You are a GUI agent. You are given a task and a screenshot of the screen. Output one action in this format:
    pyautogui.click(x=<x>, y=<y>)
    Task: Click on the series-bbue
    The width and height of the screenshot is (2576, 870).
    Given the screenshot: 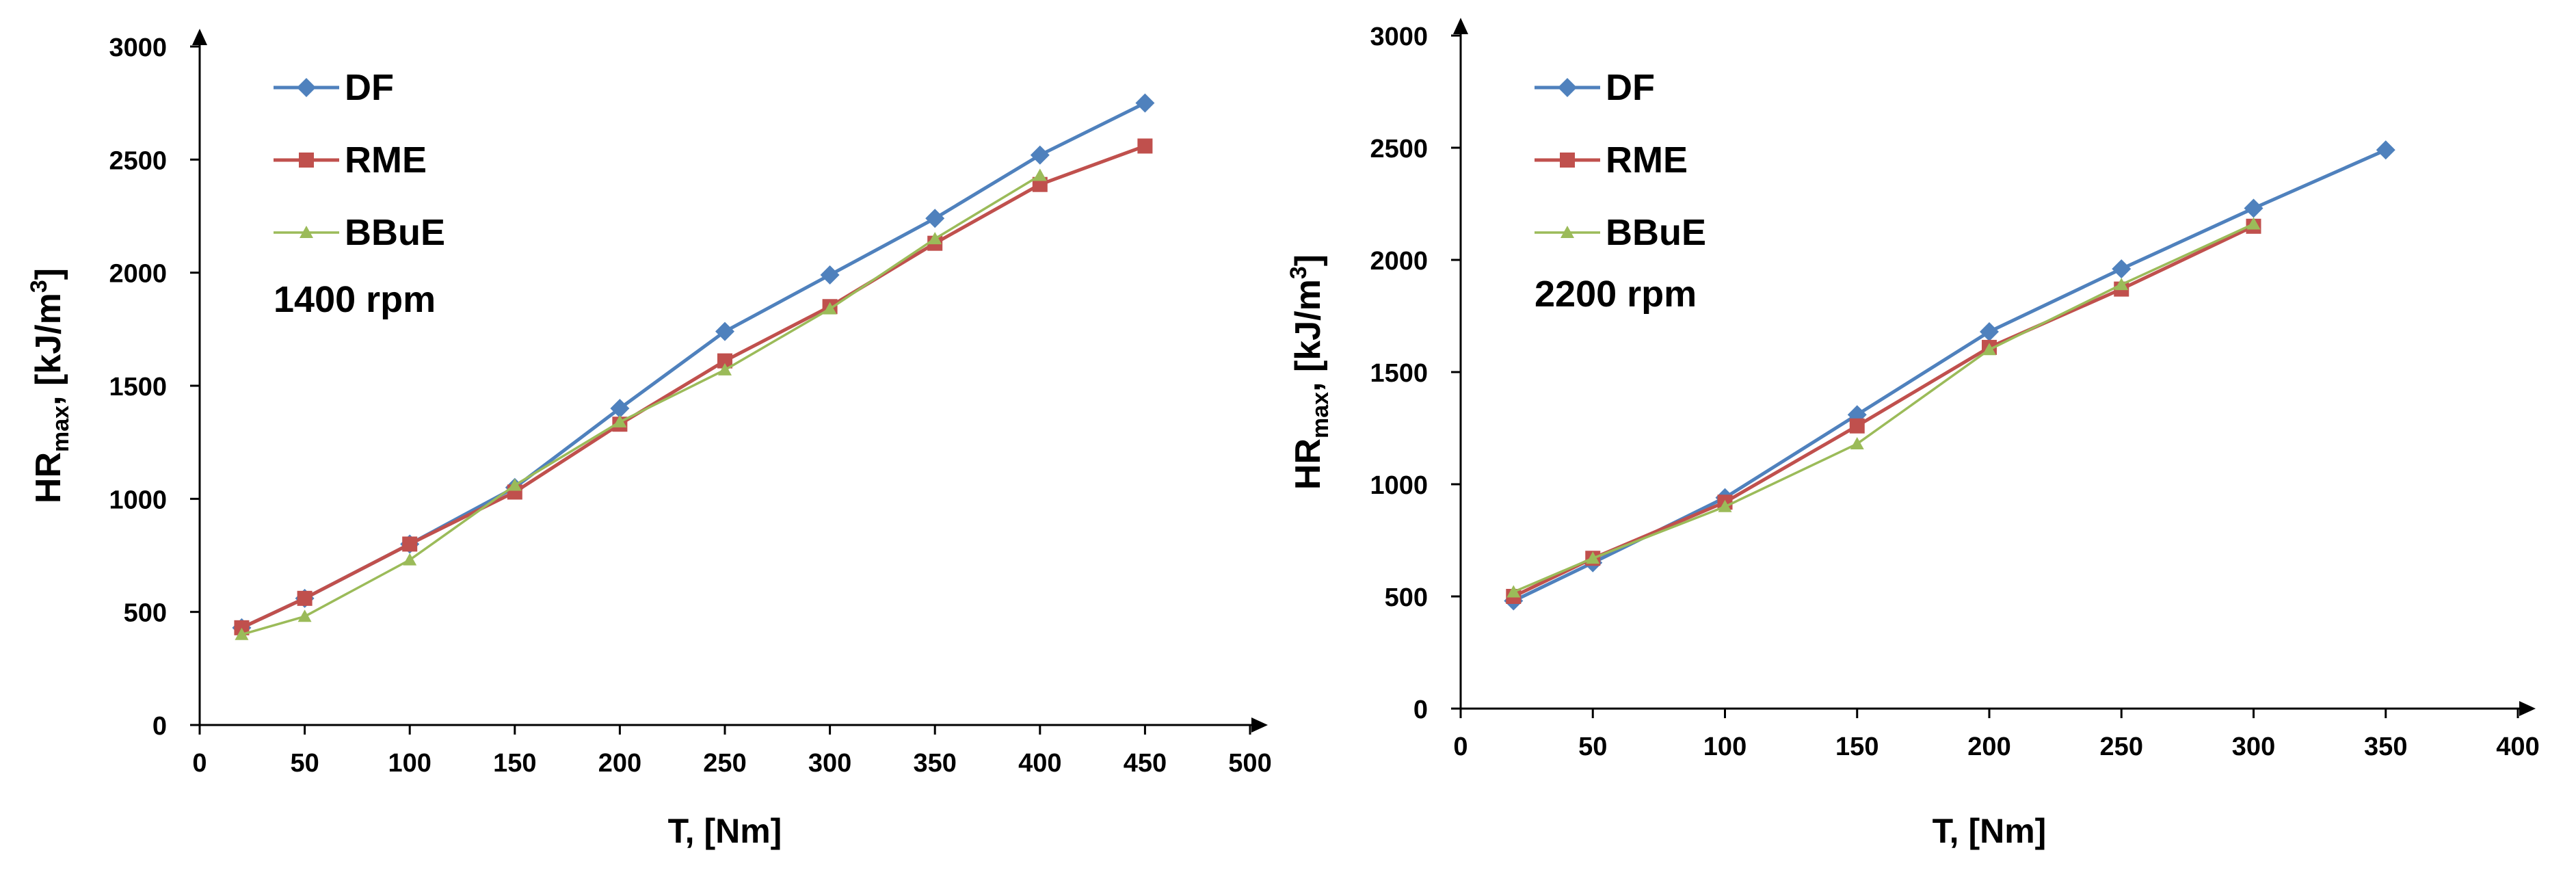 What is the action you would take?
    pyautogui.click(x=1883, y=408)
    